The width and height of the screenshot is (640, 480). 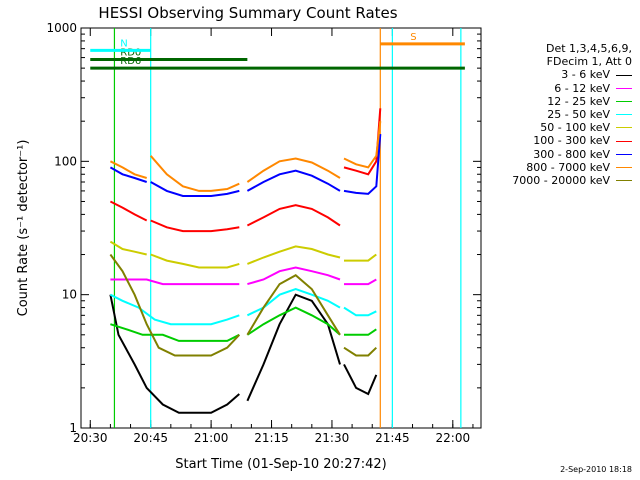 What do you see at coordinates (585, 75) in the screenshot?
I see `legend-label: 3 - 6 keV` at bounding box center [585, 75].